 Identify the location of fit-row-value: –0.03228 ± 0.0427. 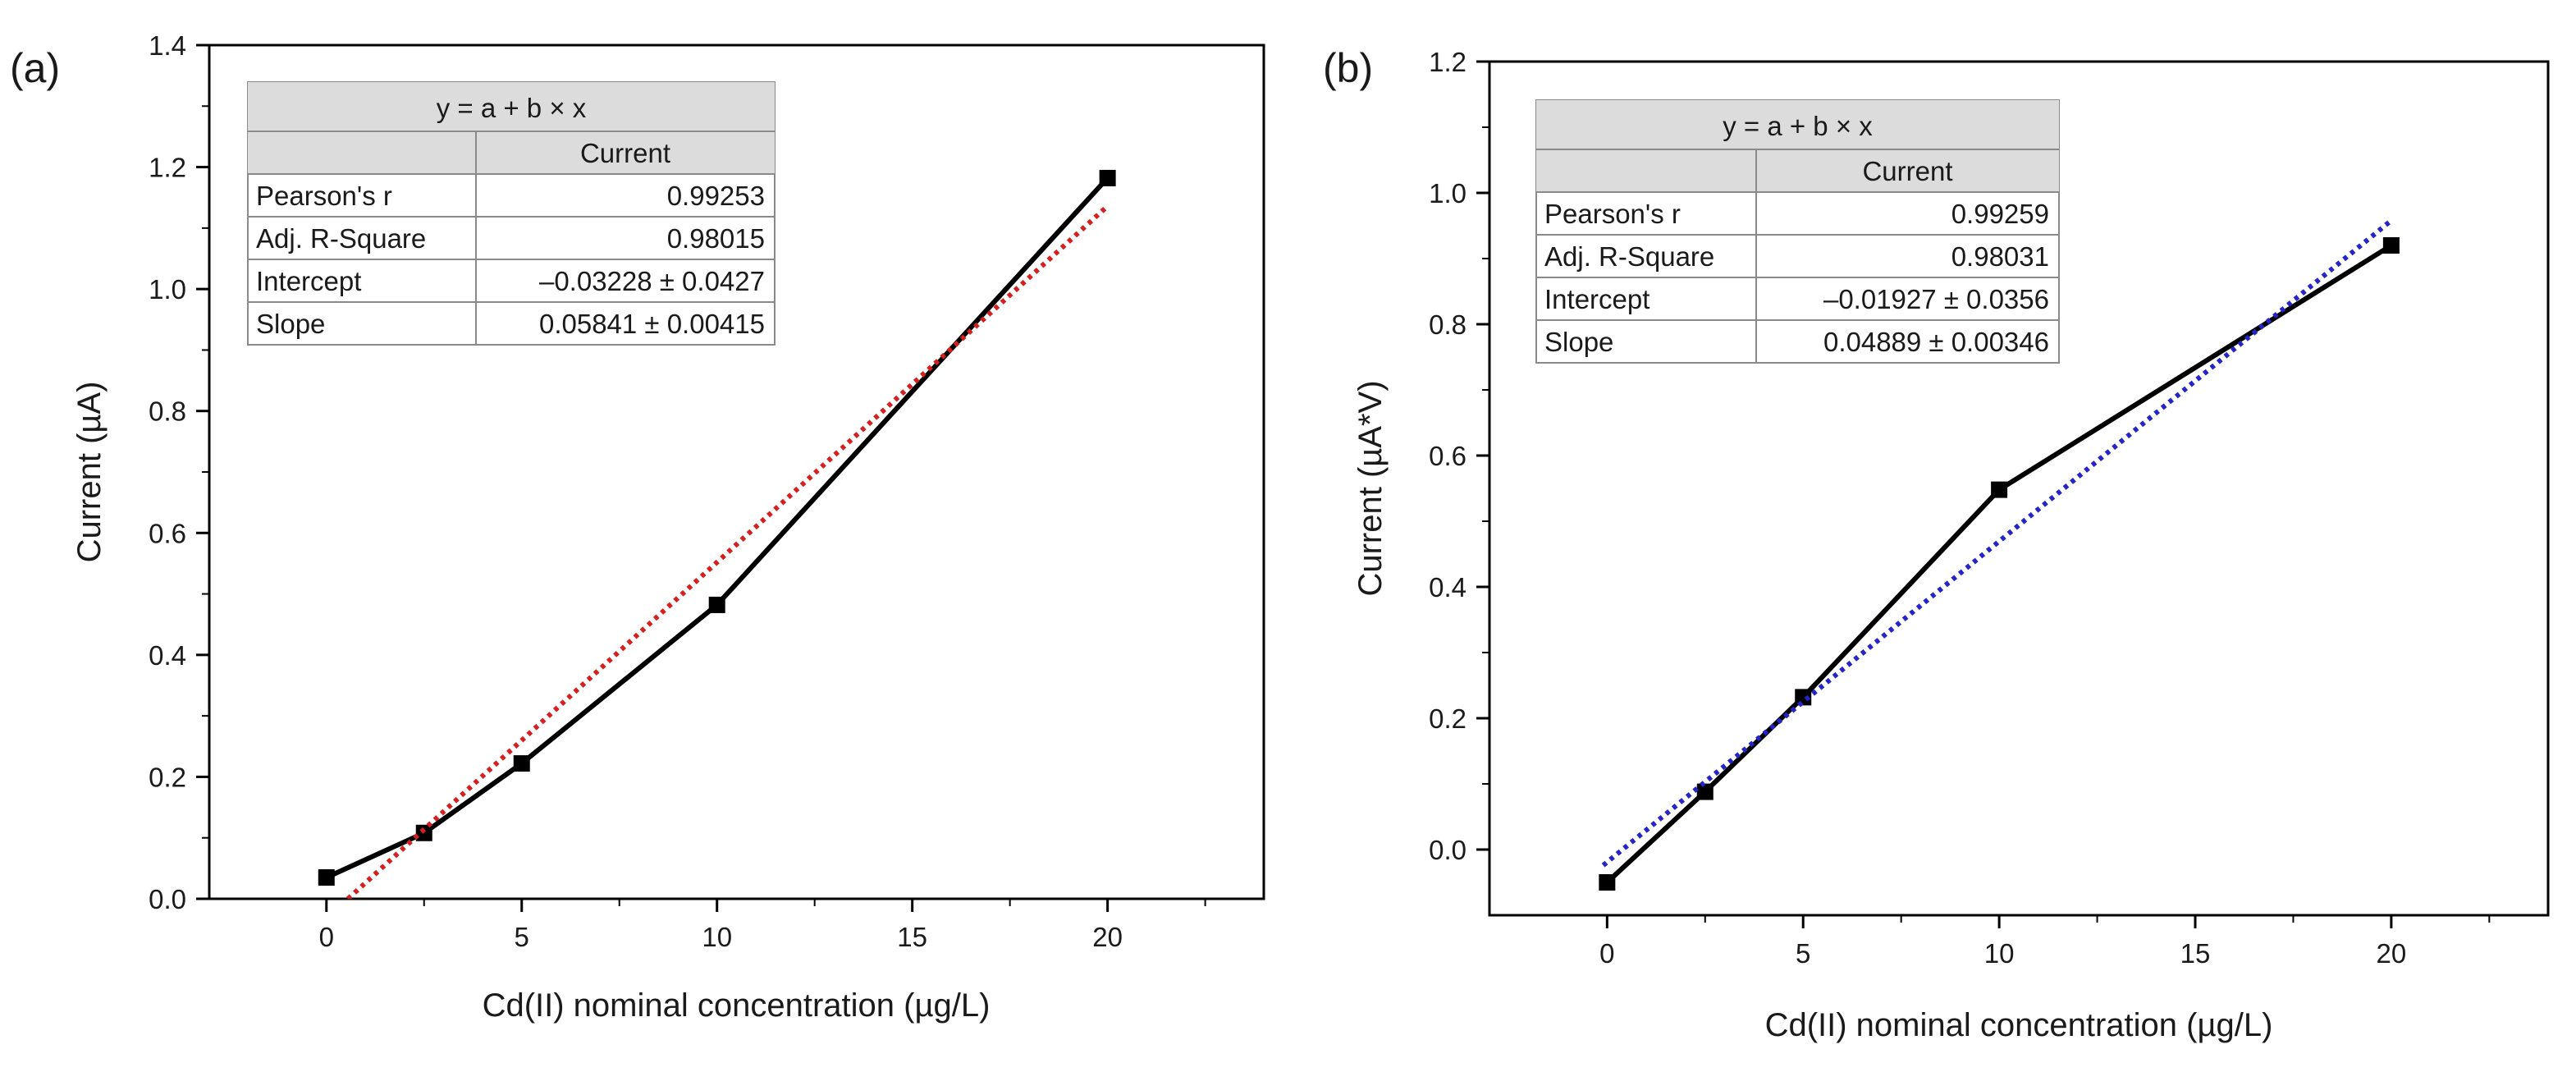
(652, 281).